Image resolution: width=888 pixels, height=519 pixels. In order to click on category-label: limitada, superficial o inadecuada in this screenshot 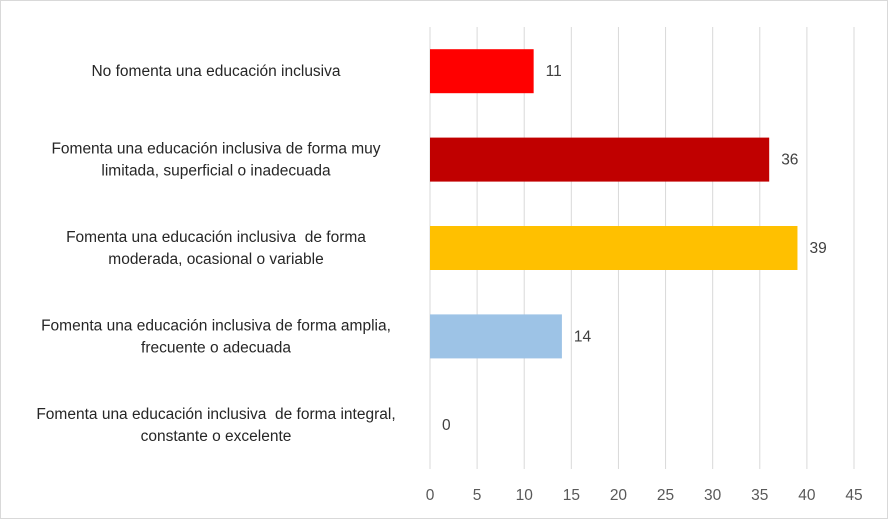, I will do `click(216, 171)`.